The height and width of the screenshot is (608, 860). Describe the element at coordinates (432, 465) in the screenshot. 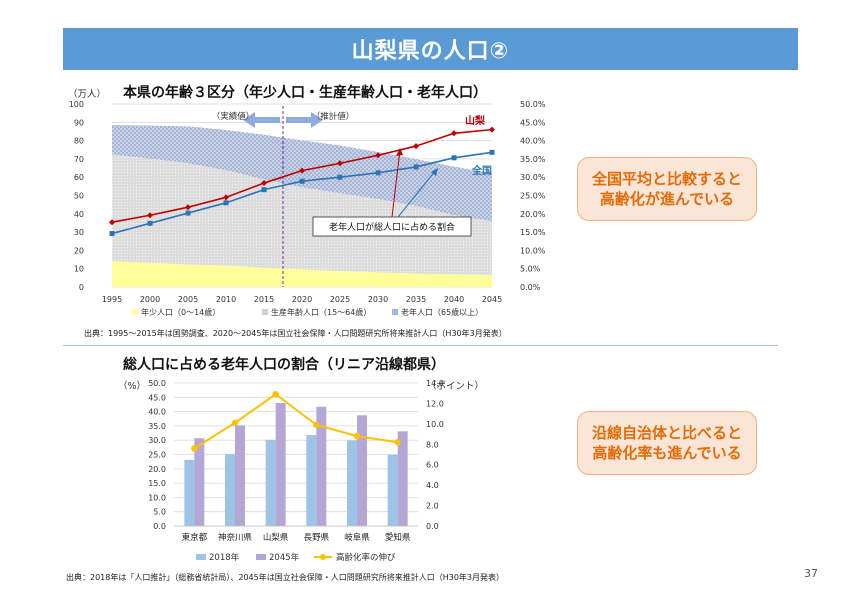

I see `chart2-y2-tick: 6.0` at that location.